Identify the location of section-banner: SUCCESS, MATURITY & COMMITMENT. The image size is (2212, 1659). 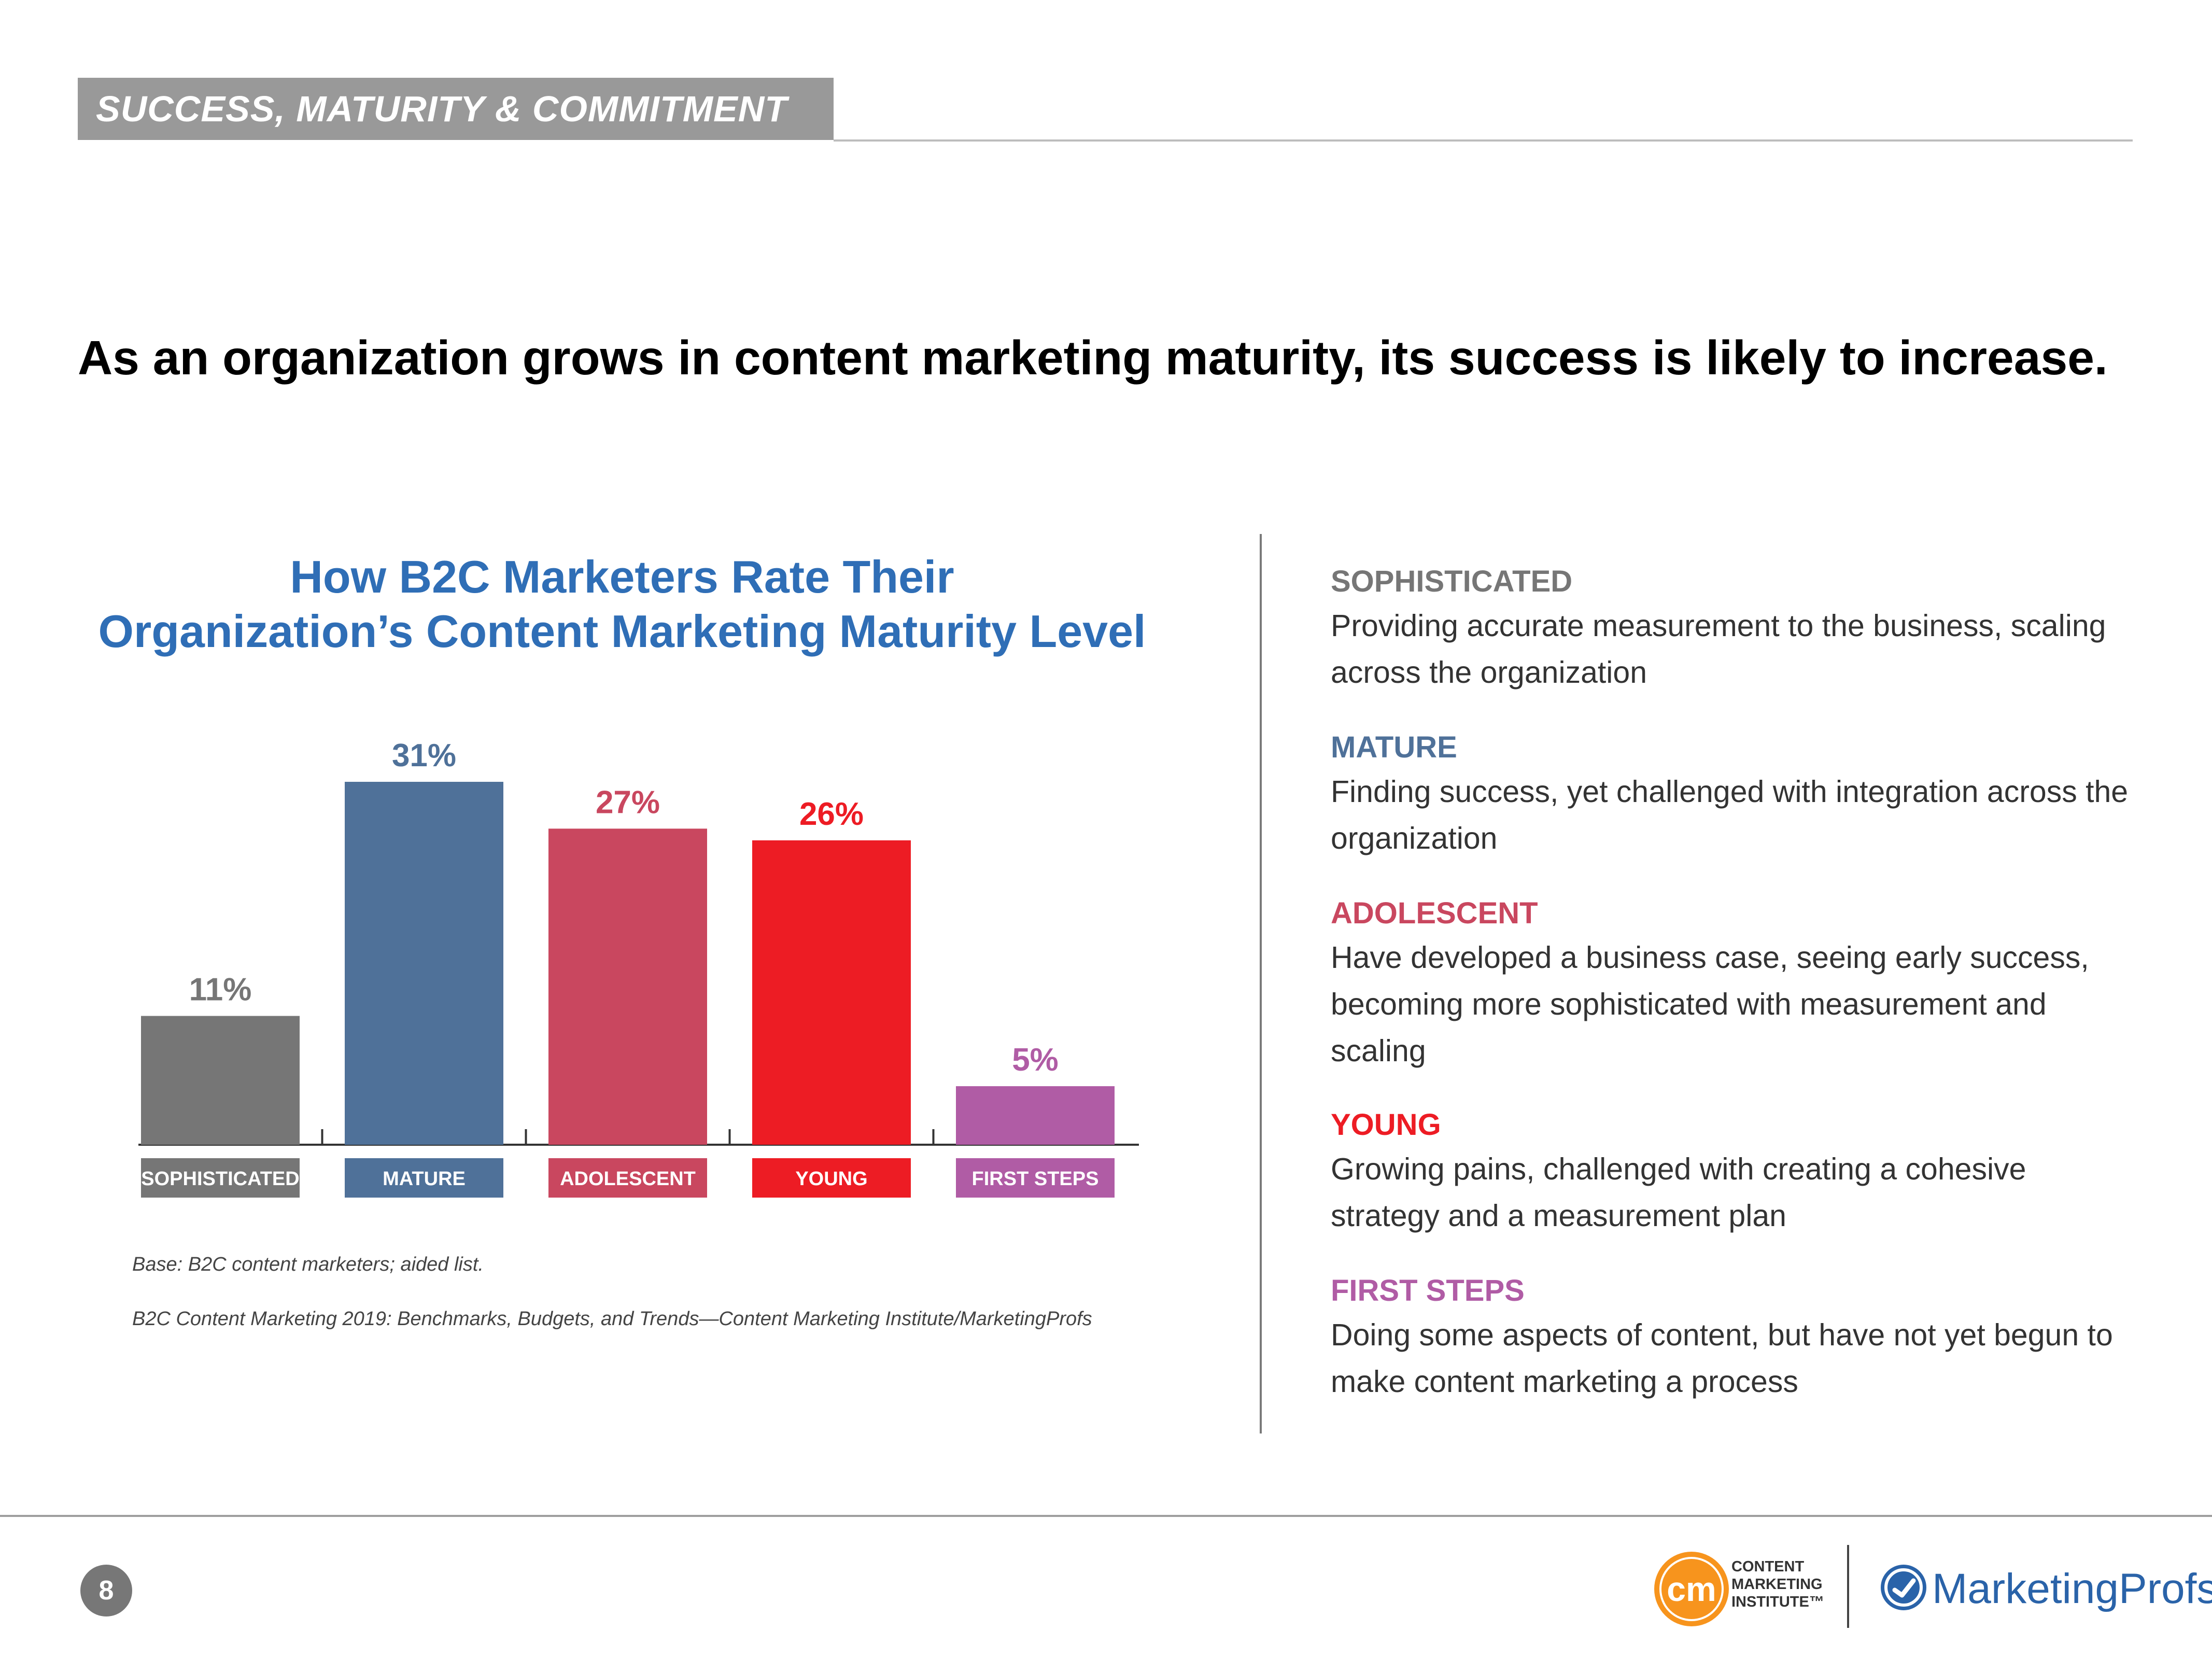
(456, 109).